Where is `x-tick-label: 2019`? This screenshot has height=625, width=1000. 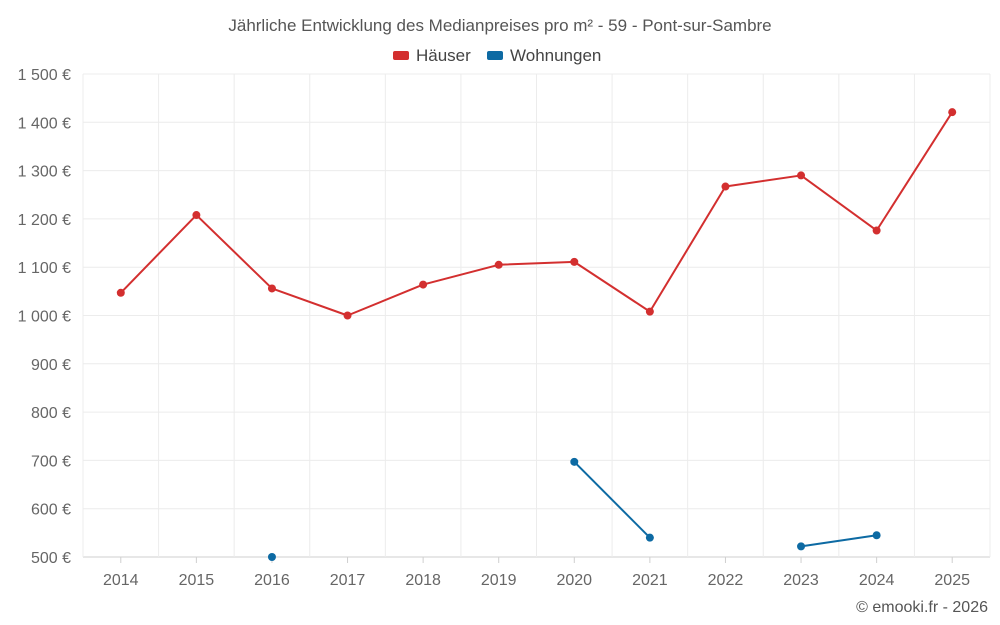 x-tick-label: 2019 is located at coordinates (499, 580).